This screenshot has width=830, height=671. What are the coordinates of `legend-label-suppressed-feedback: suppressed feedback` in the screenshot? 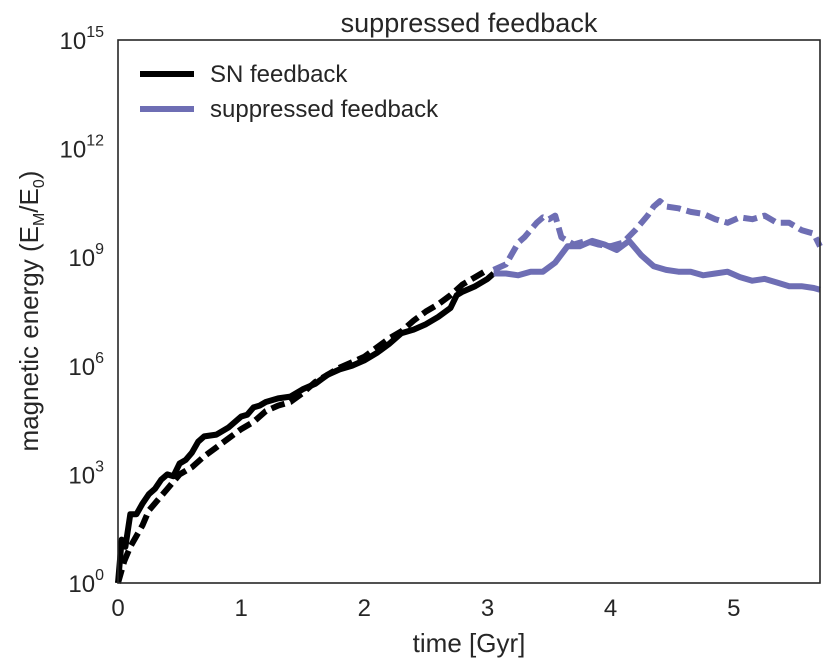 It's located at (324, 109).